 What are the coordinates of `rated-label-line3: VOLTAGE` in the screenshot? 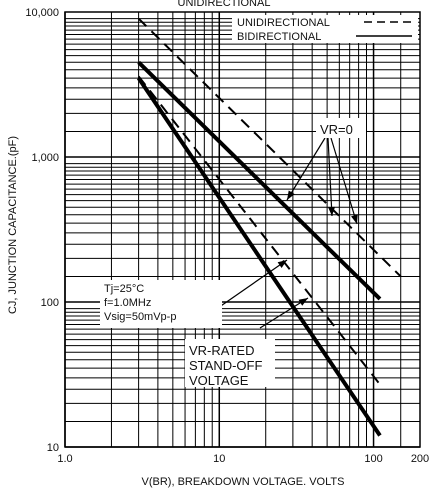 It's located at (219, 380).